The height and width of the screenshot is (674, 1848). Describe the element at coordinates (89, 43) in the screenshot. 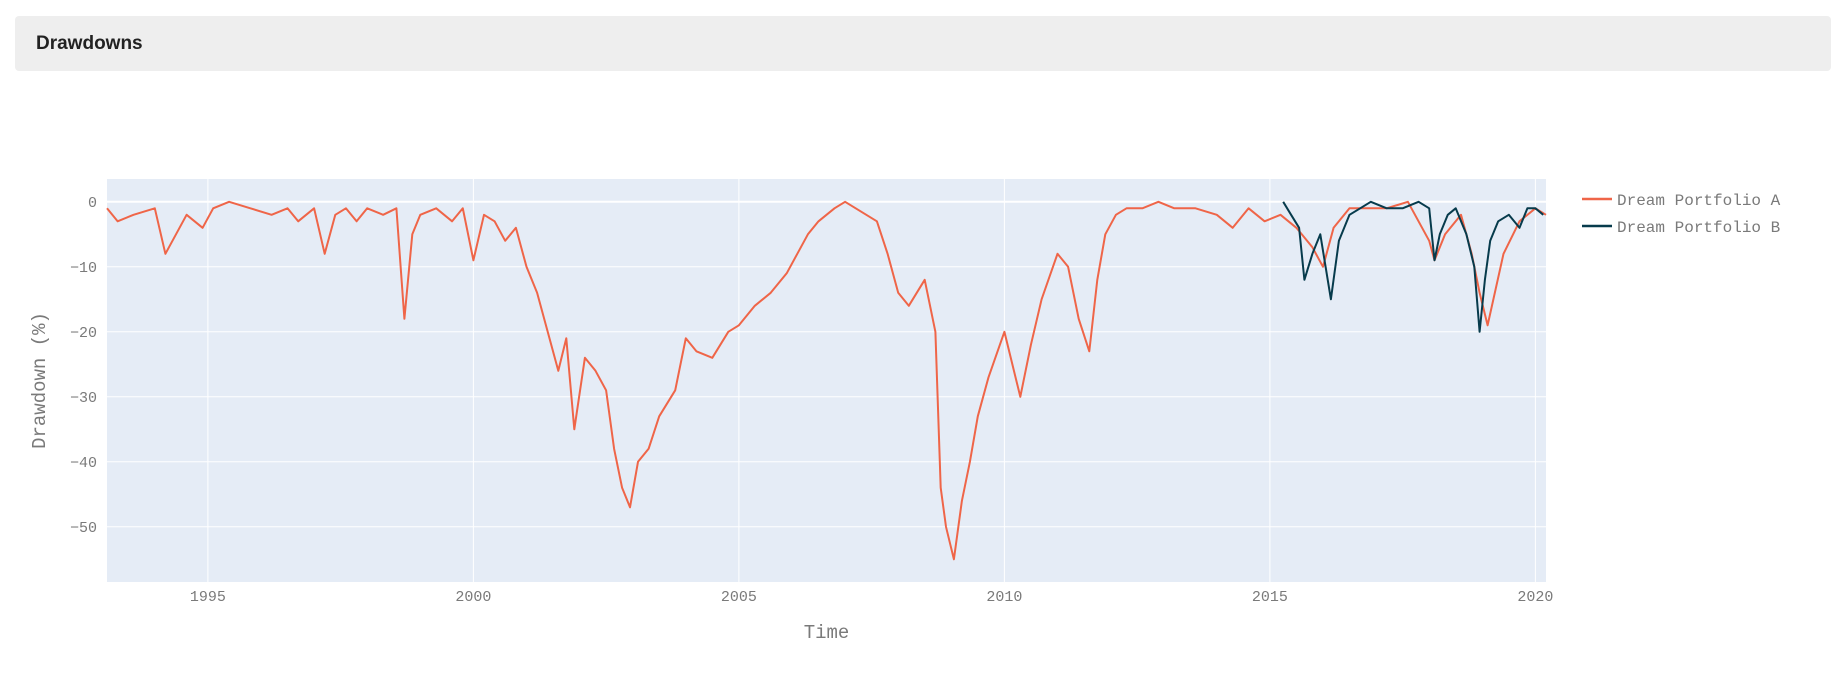

I see `panel-title: Drawdowns` at that location.